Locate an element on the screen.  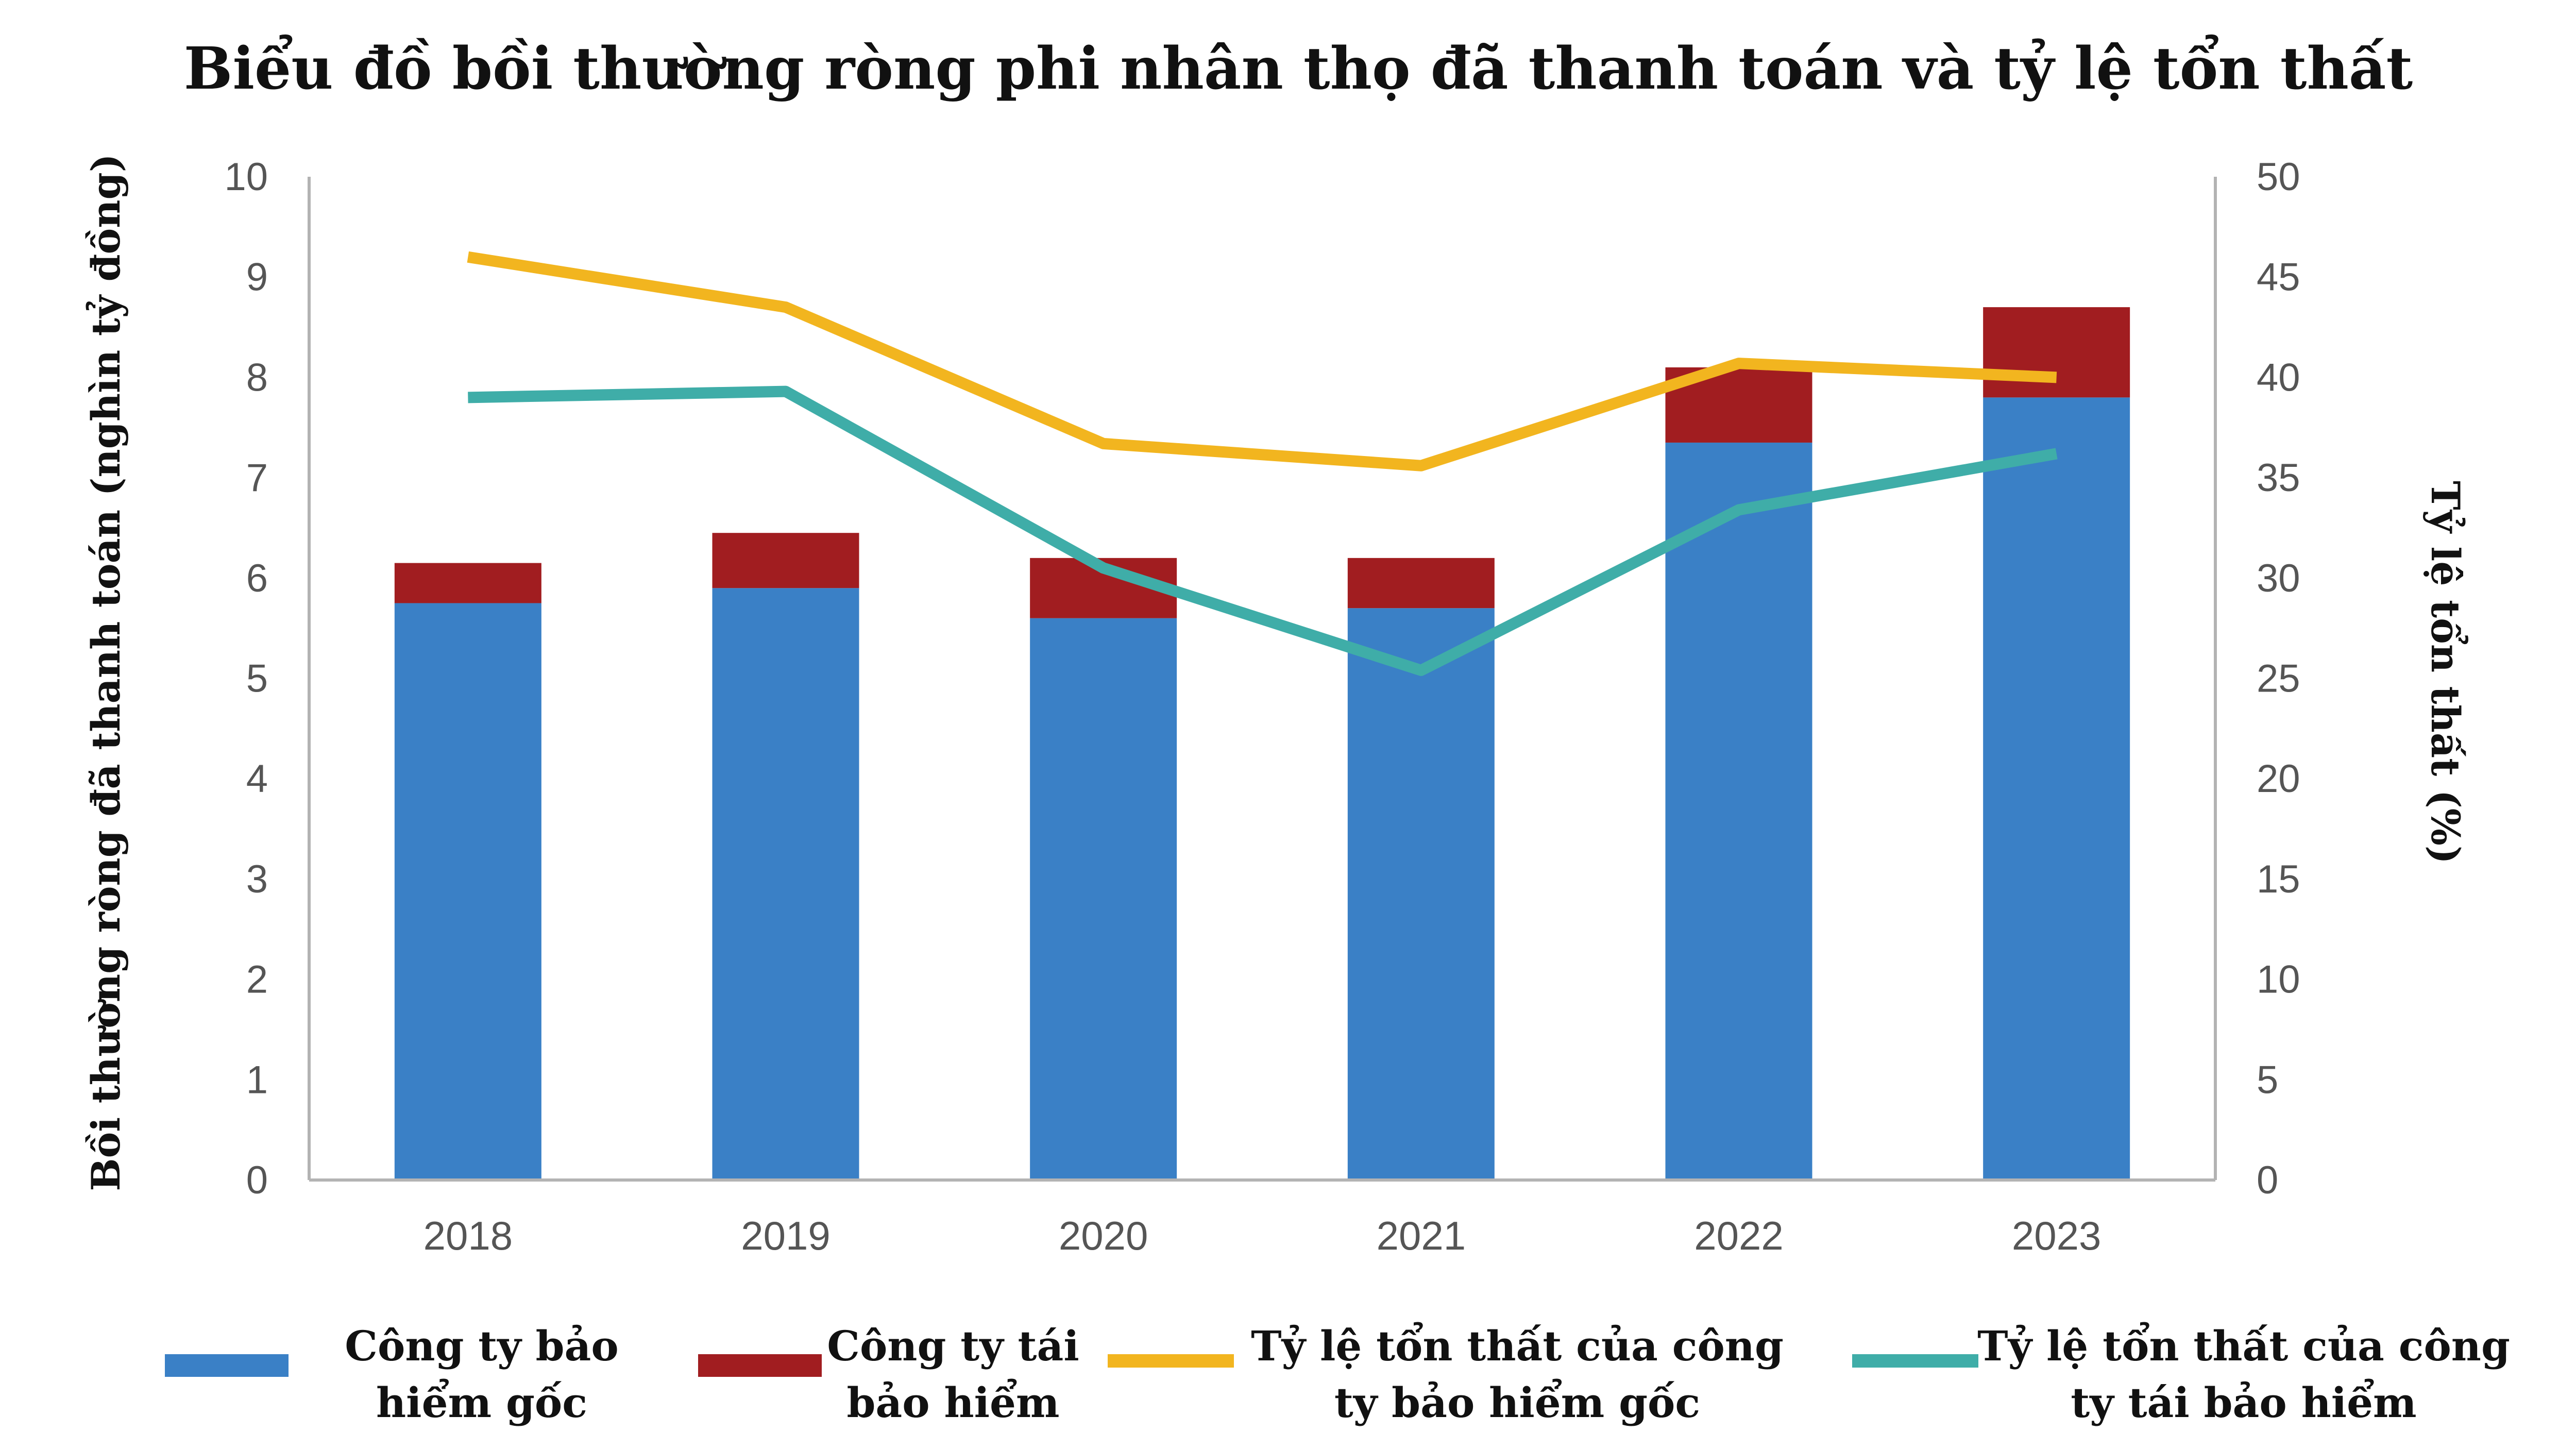
legend-label: hiểm gốc is located at coordinates (481, 1402).